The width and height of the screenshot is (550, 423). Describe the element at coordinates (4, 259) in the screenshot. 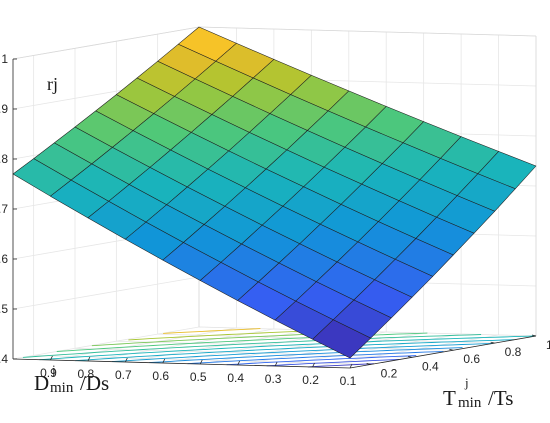

I see `z-tick-label: 0.6` at that location.